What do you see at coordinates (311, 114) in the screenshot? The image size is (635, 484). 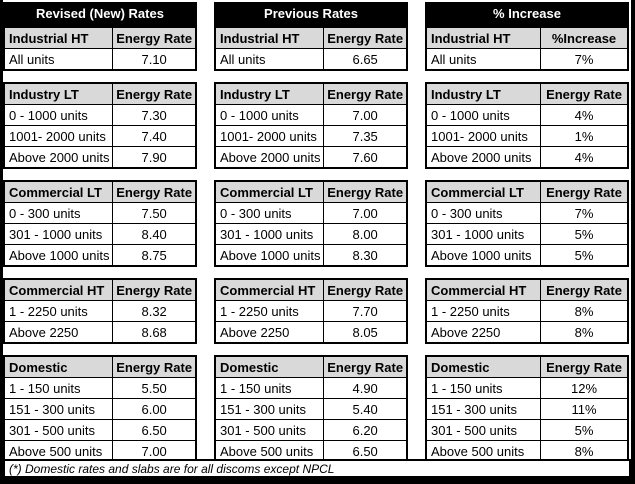 I see `table-row: 0 - 1000 units 7.00` at bounding box center [311, 114].